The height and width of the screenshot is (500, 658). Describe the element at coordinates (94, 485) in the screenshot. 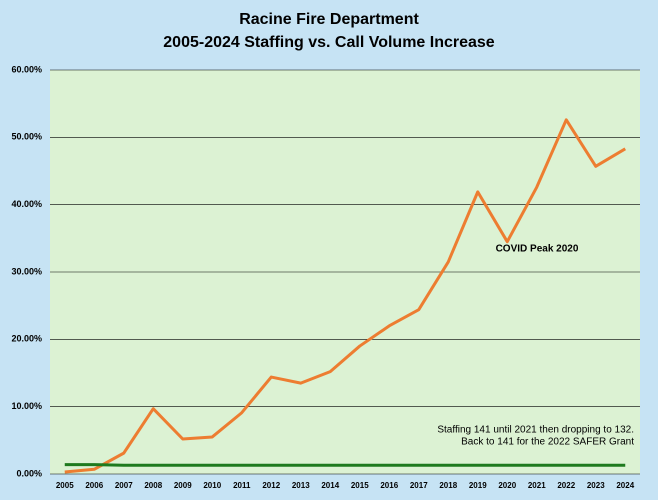

I see `x-tick-label: 2006` at that location.